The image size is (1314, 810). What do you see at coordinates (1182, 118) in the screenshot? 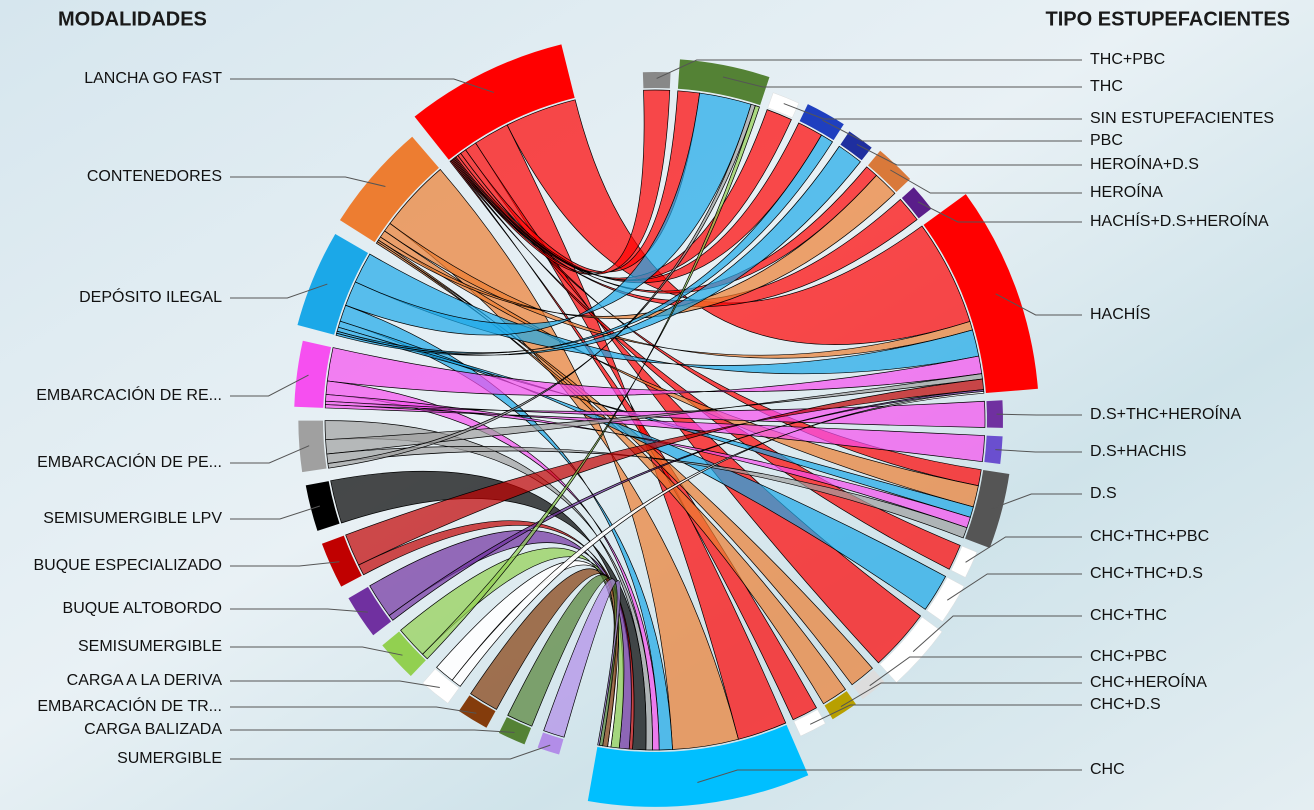
I see `right-label: SIN ESTUPEFACIENTES` at bounding box center [1182, 118].